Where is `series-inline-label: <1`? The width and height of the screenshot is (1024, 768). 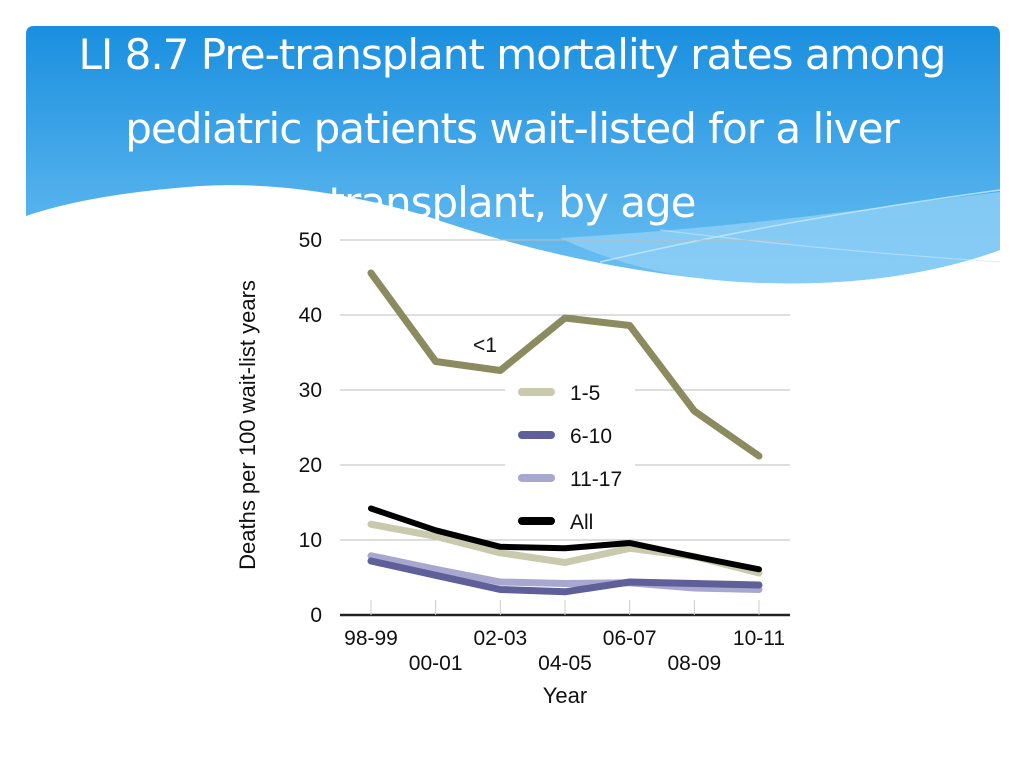
series-inline-label: <1 is located at coordinates (485, 345).